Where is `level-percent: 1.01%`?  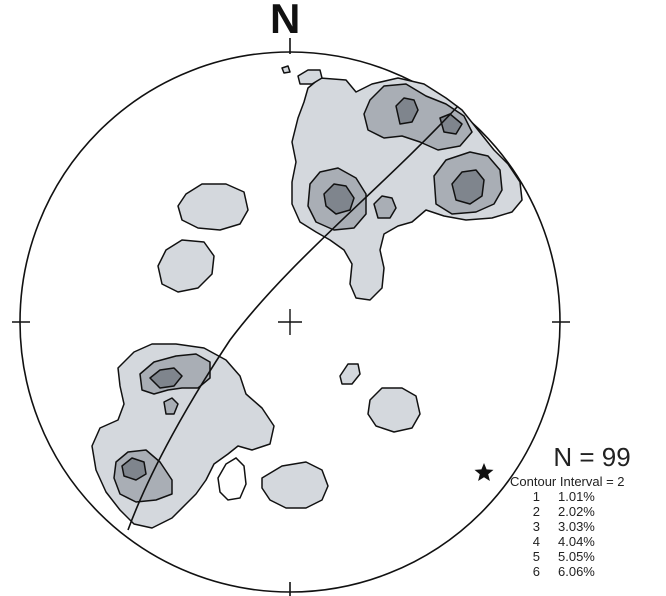
level-percent: 1.01% is located at coordinates (576, 496).